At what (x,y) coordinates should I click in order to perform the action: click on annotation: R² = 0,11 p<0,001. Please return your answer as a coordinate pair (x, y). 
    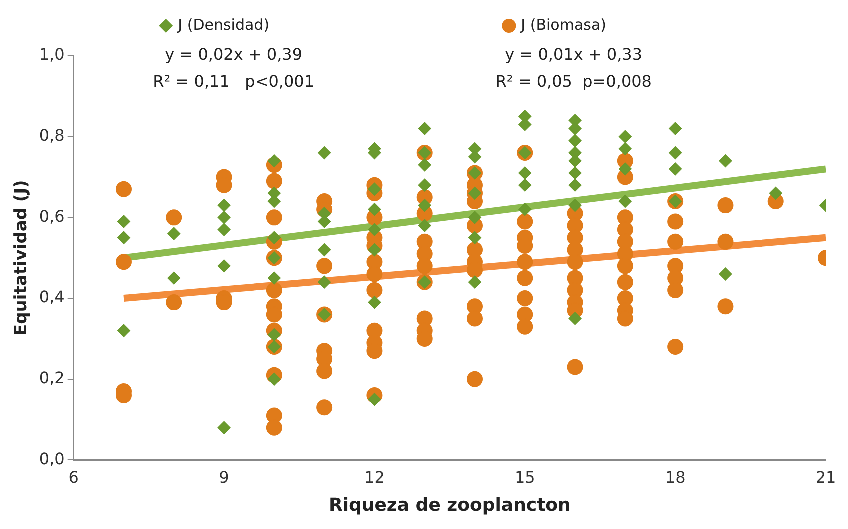
    Looking at the image, I should click on (234, 82).